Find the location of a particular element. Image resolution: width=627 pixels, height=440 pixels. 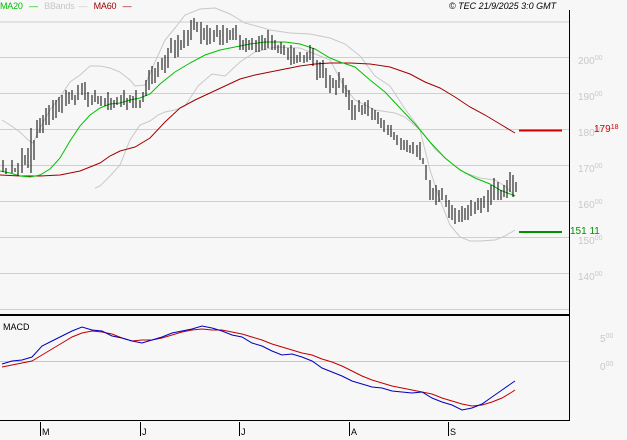

macd-y-tick-5: 500 is located at coordinates (606, 339).